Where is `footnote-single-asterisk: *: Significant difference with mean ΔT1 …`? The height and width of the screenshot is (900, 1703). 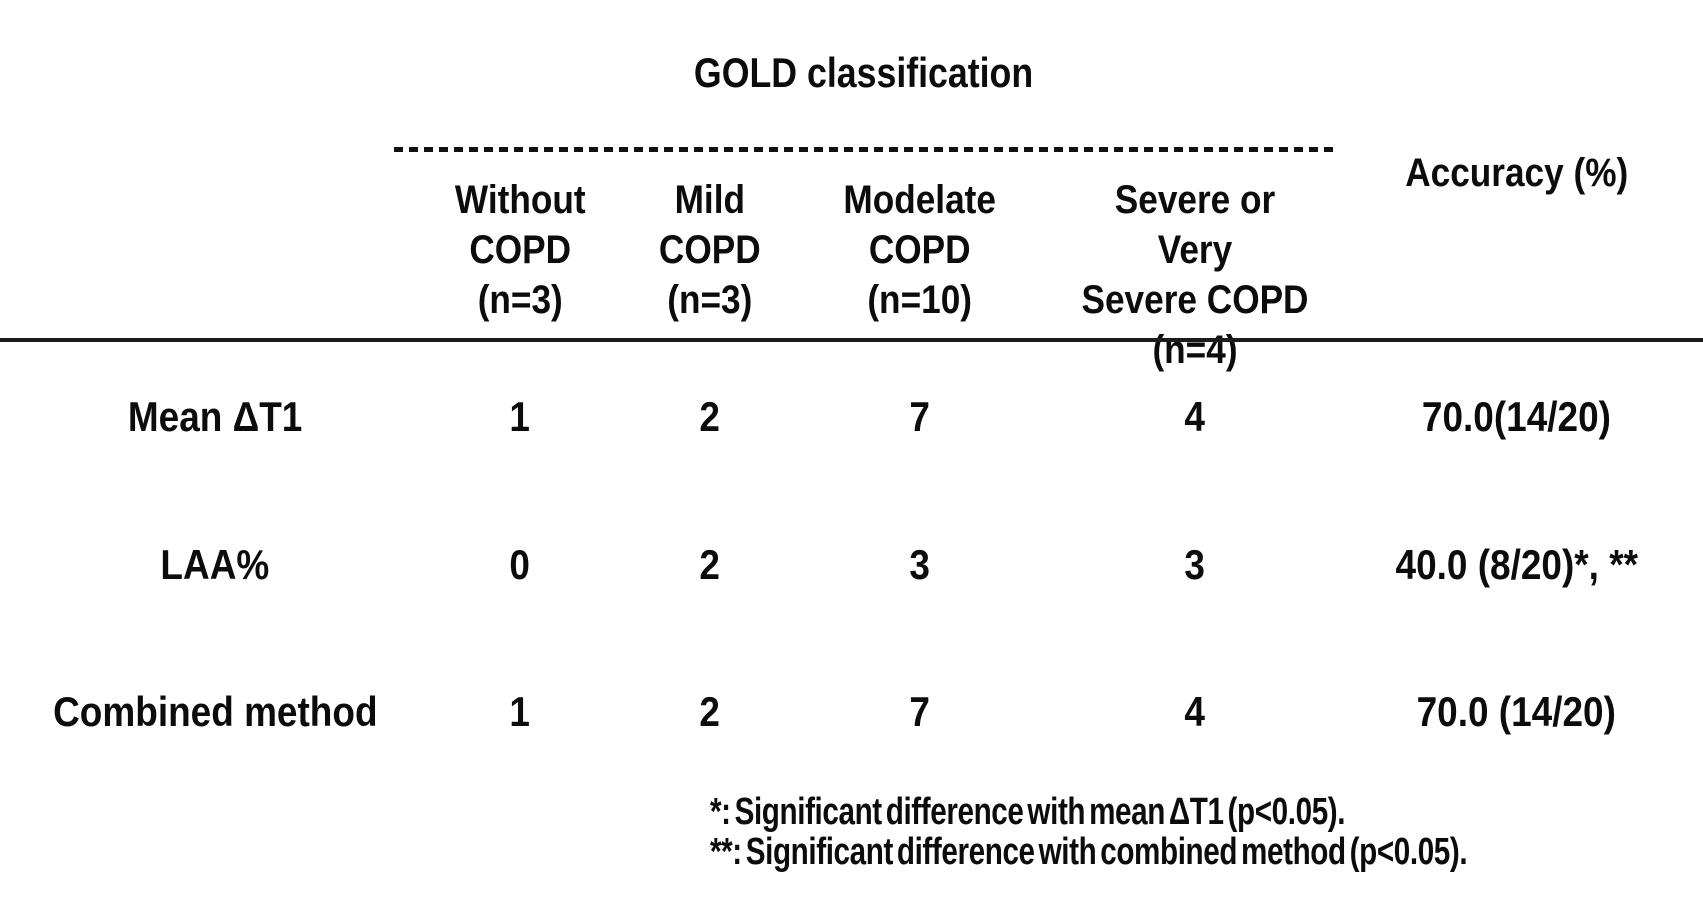
footnote-single-asterisk: *: Significant difference with mean ΔT1 … is located at coordinates (1028, 812).